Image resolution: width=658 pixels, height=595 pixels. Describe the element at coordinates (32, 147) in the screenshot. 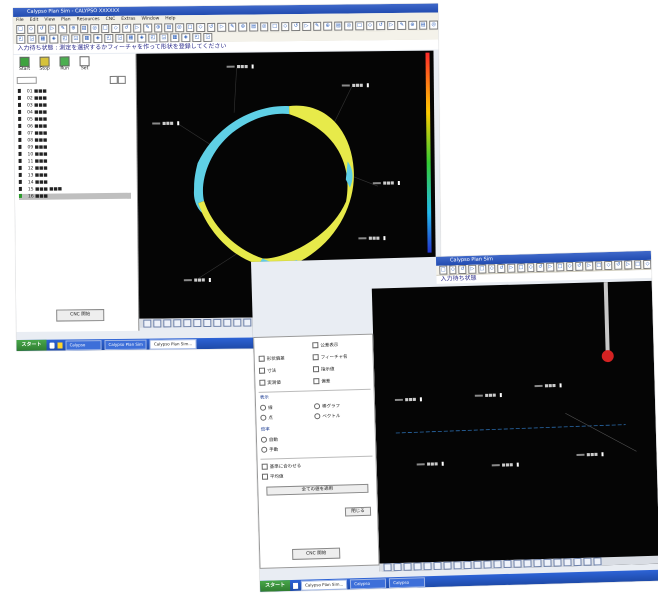

I see `tree-item: 09 ■■■` at that location.